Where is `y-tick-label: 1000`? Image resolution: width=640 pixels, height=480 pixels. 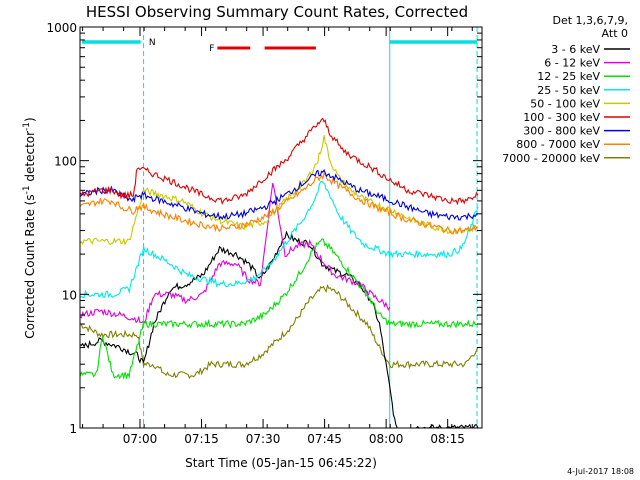
y-tick-label: 1000 is located at coordinates (61, 28).